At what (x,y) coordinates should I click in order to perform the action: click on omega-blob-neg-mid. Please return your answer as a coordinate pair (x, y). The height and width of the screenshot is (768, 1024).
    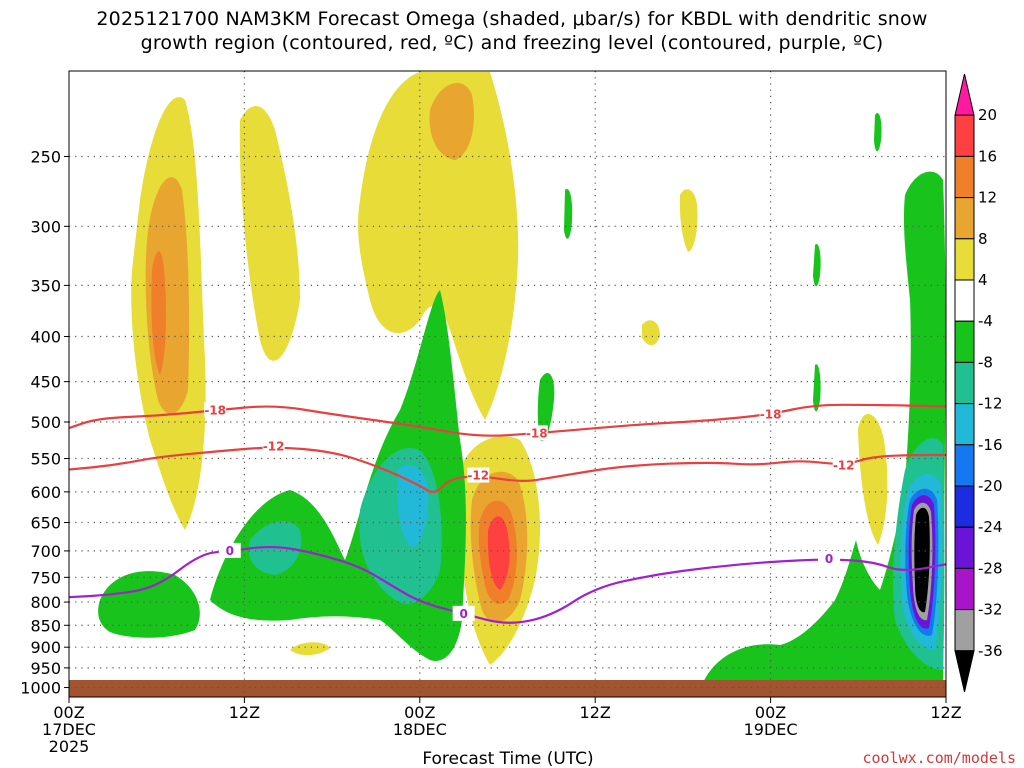
    Looking at the image, I should click on (546, 406).